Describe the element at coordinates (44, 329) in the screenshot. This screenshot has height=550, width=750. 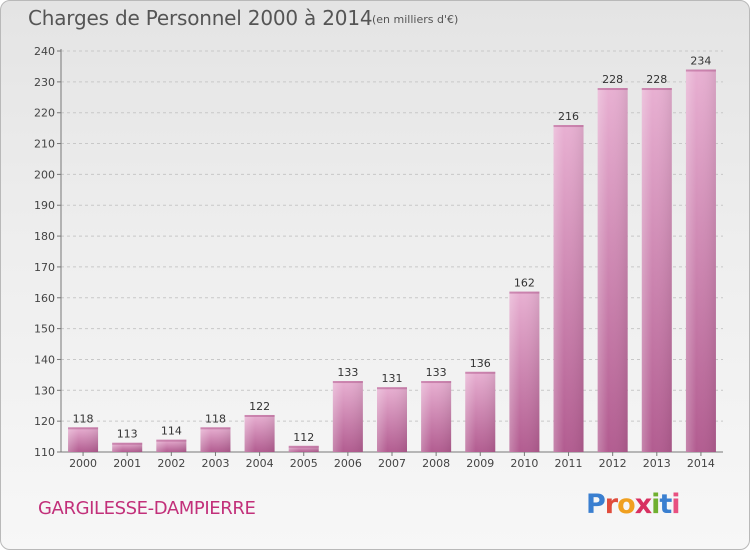
I see `y-tick-label: 150` at that location.